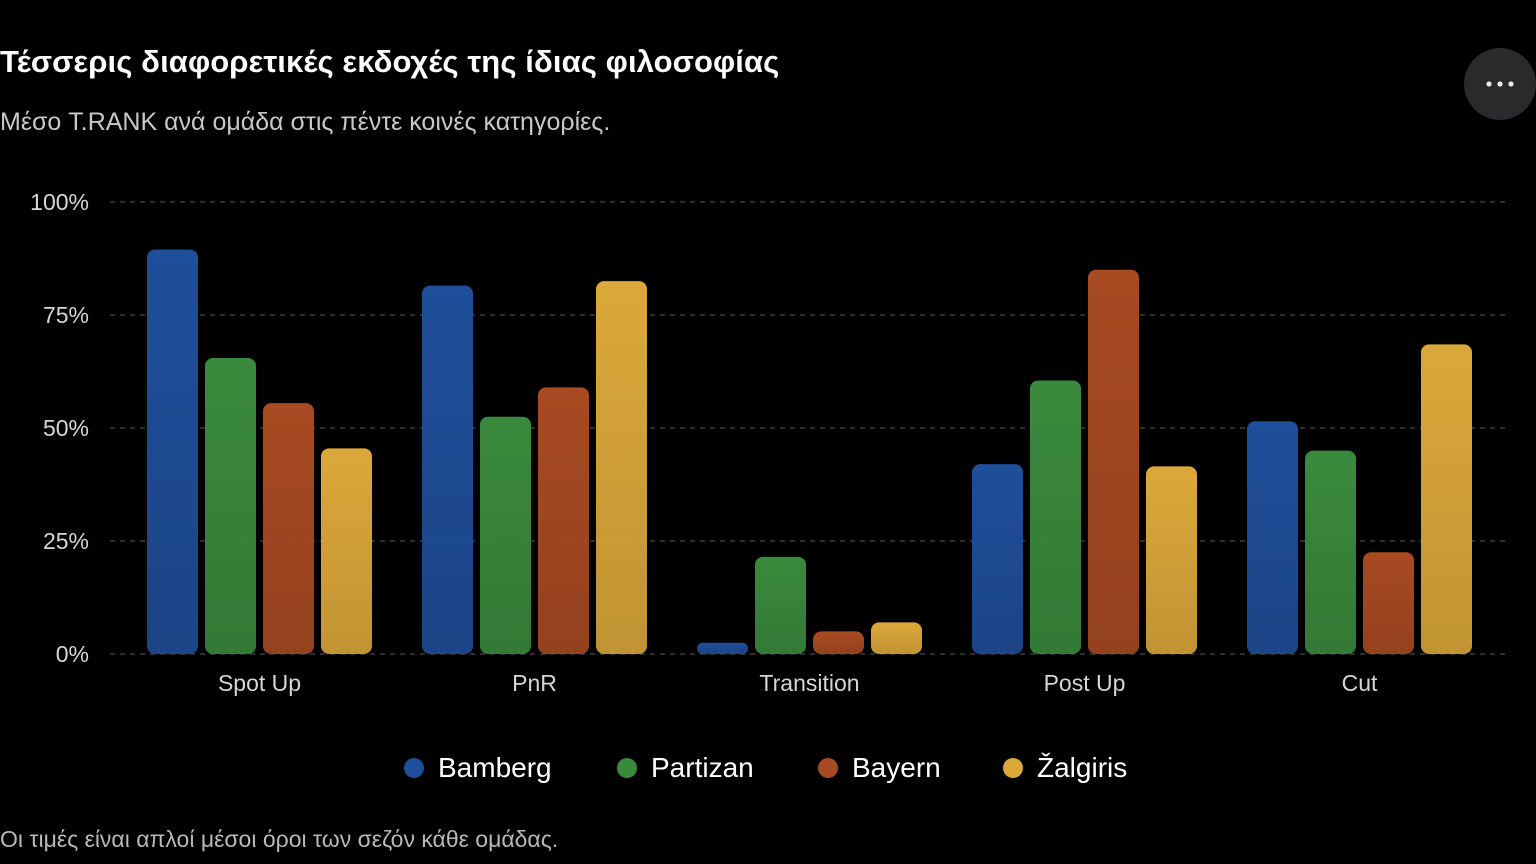 The height and width of the screenshot is (864, 1536). Describe the element at coordinates (66, 541) in the screenshot. I see `y-tick-label: 25%` at that location.